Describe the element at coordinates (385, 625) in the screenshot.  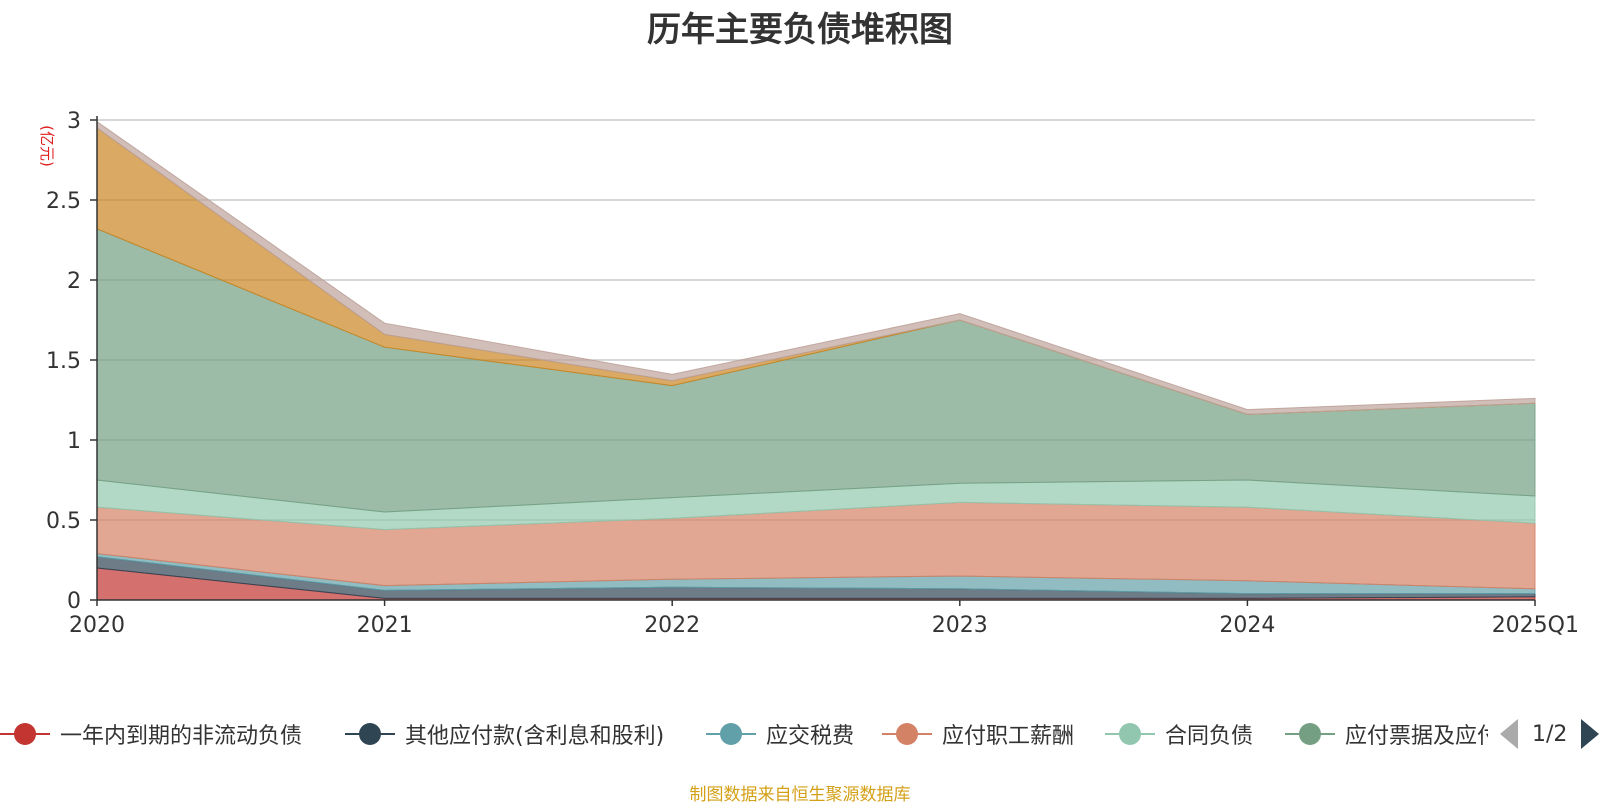
I see `x-tick-label: 2021` at that location.